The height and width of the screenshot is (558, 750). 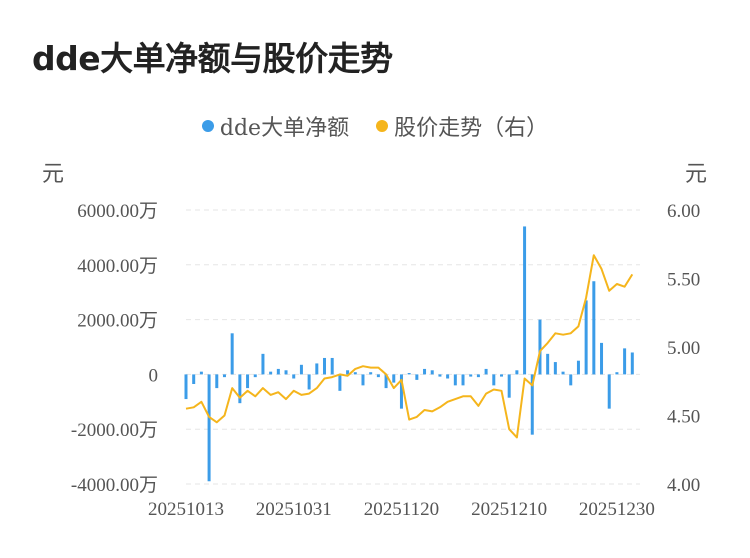 I want to click on left-axis-unit: 元, so click(x=53, y=174).